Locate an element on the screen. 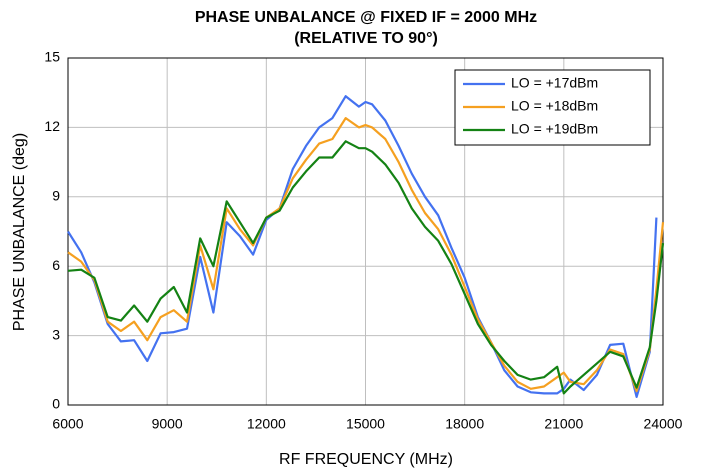 The image size is (704, 472). x-tick-label: 21000 is located at coordinates (563, 424).